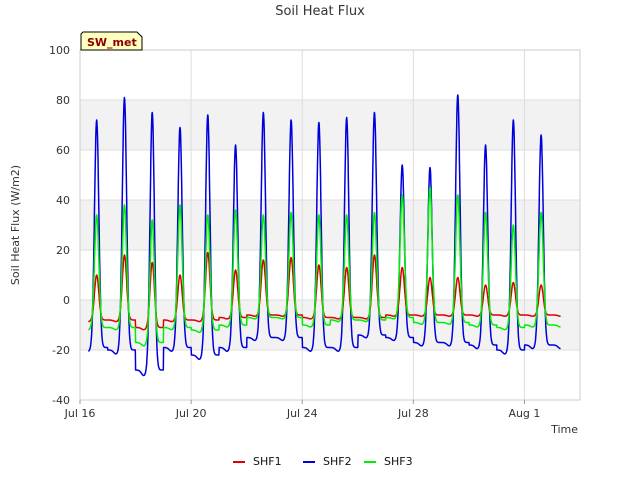 The height and width of the screenshot is (480, 640). What do you see at coordinates (63, 250) in the screenshot?
I see `y-tick-label: 20` at bounding box center [63, 250].